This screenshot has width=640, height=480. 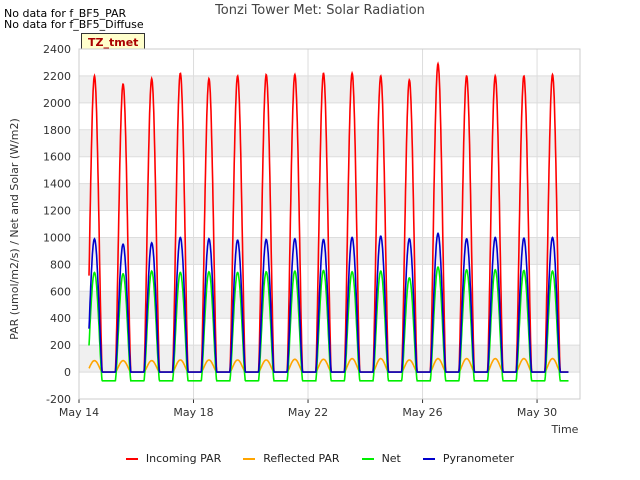 I want to click on legend: Incoming PAR Reflected PAR Net Pyranometer, so click(x=320, y=458).